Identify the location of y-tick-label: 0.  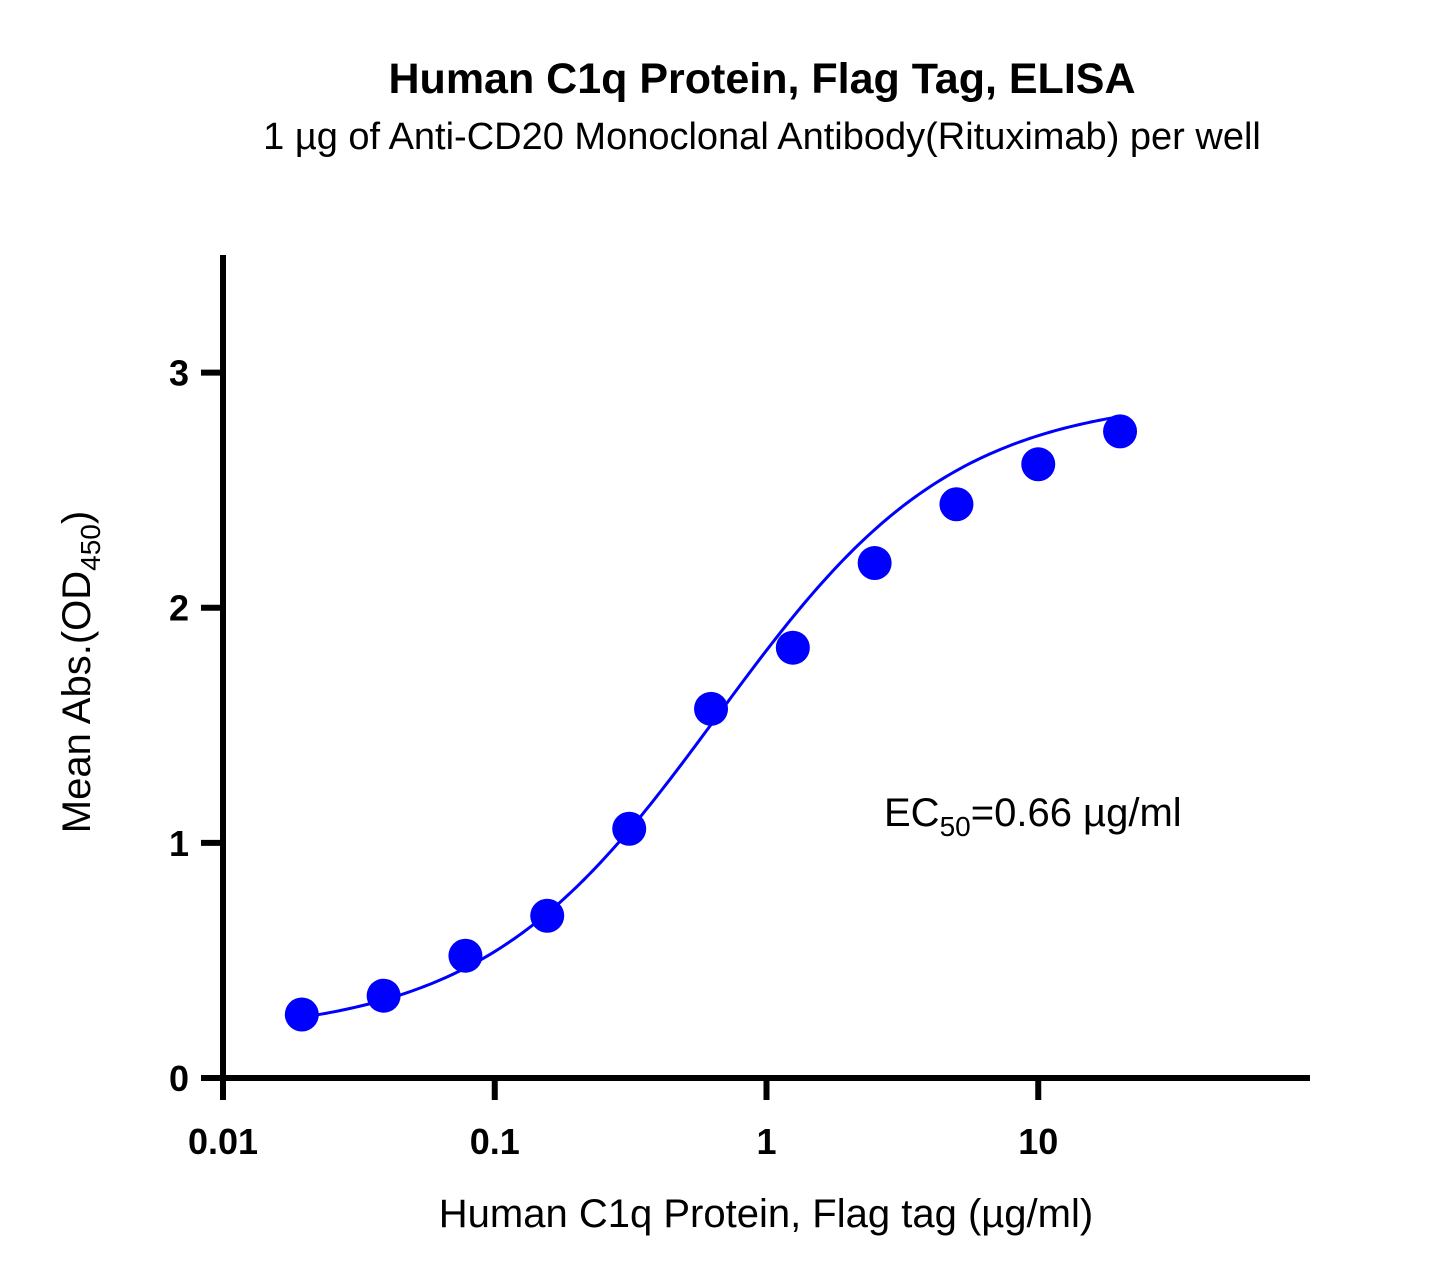
(179, 1078).